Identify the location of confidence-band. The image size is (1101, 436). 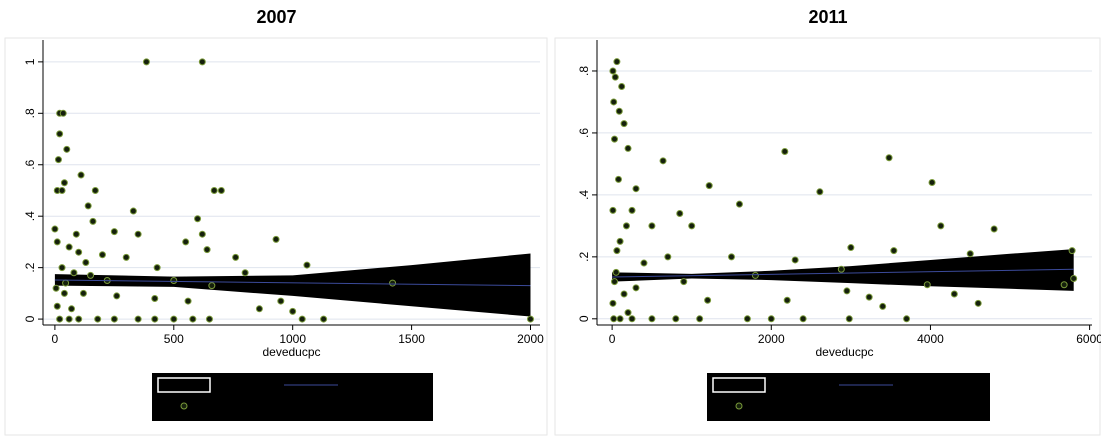
(292, 285).